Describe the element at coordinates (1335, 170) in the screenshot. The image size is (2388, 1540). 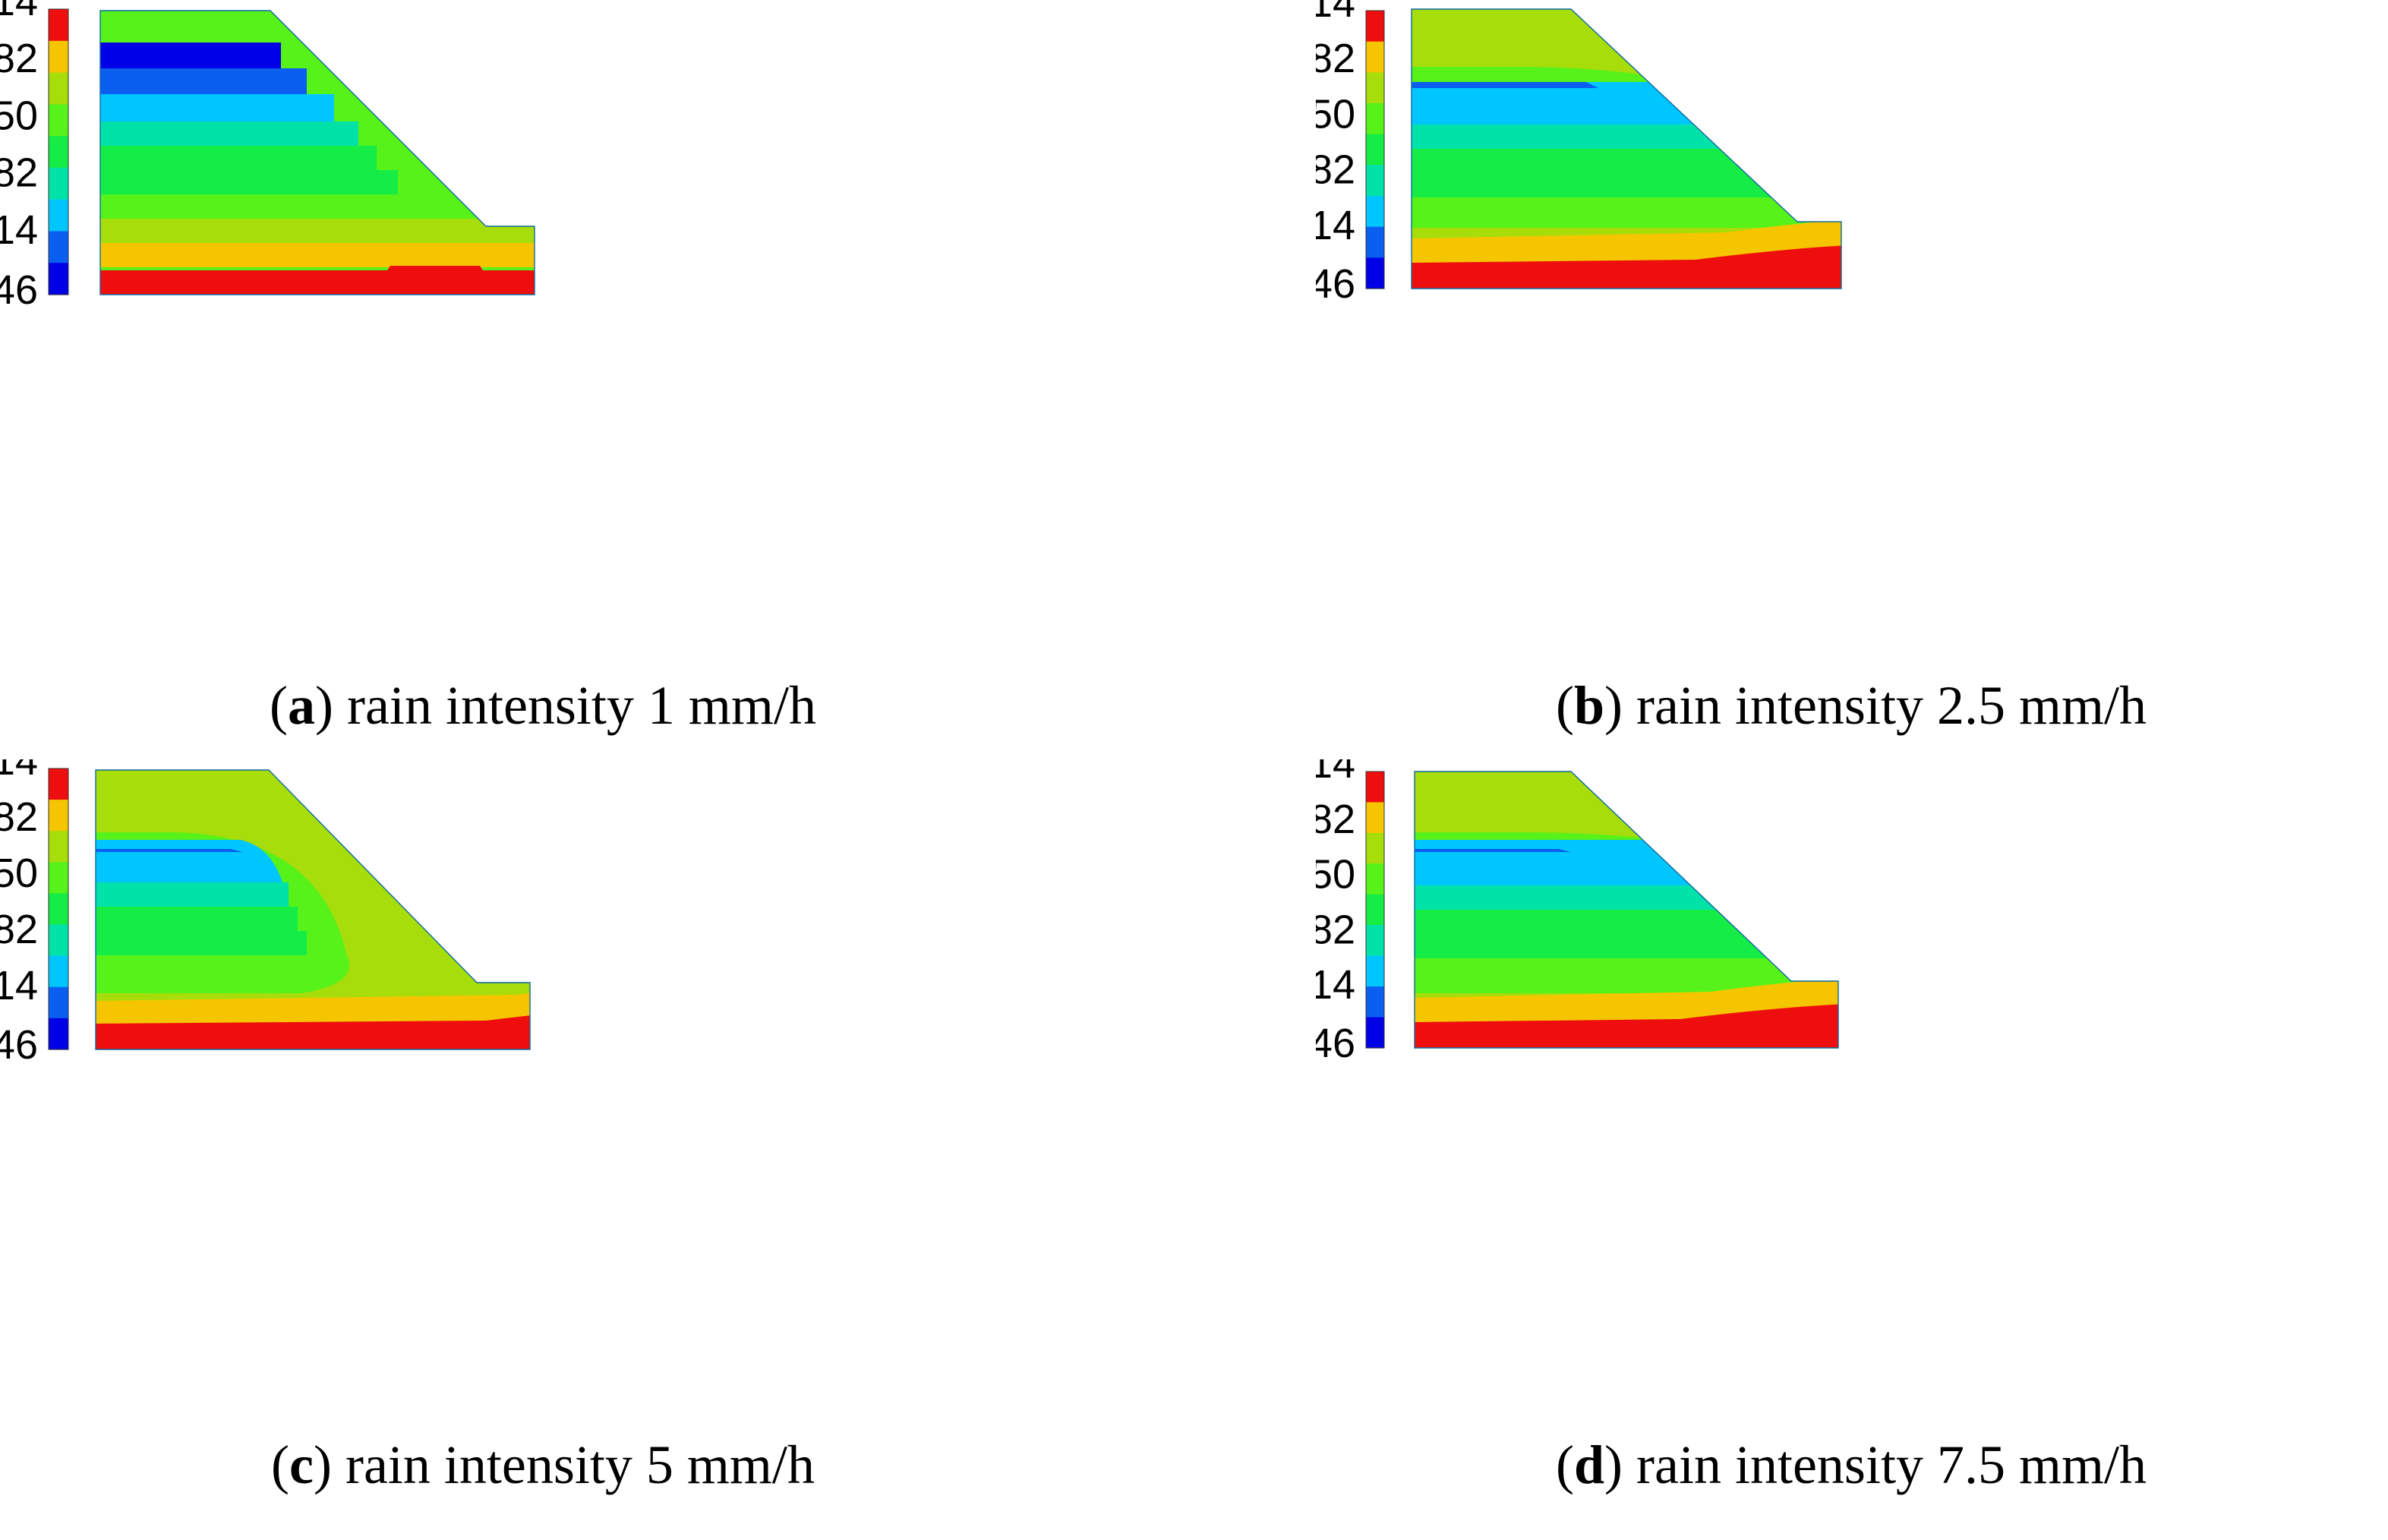
I see `colorbar-tick-label-b: -3.82` at that location.